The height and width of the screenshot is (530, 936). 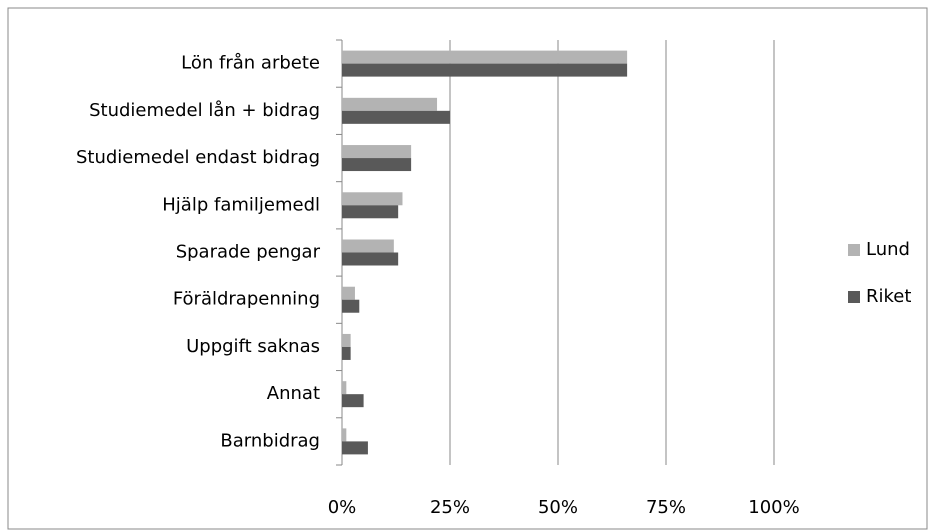 I want to click on x-tick-label: 100%, so click(x=773, y=507).